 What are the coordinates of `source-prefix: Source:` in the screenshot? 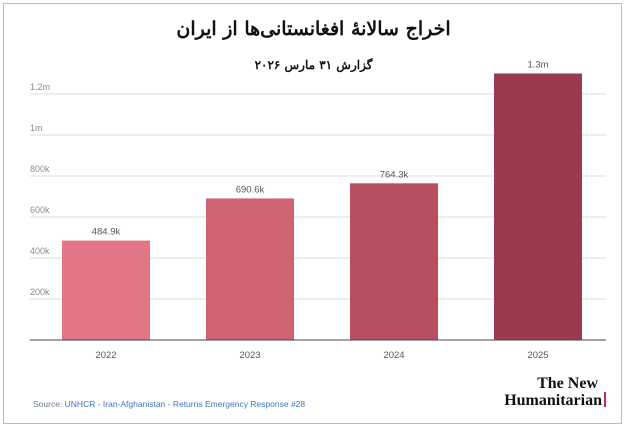 It's located at (49, 404).